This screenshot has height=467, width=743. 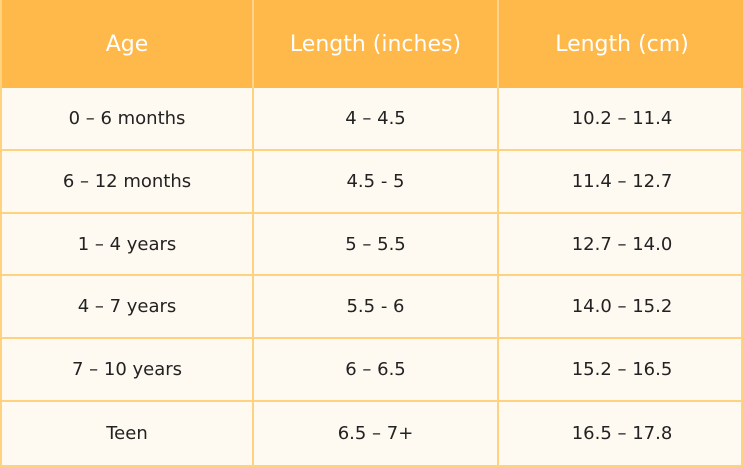 What do you see at coordinates (622, 434) in the screenshot?
I see `table-cell: 16.5 – 17.8` at bounding box center [622, 434].